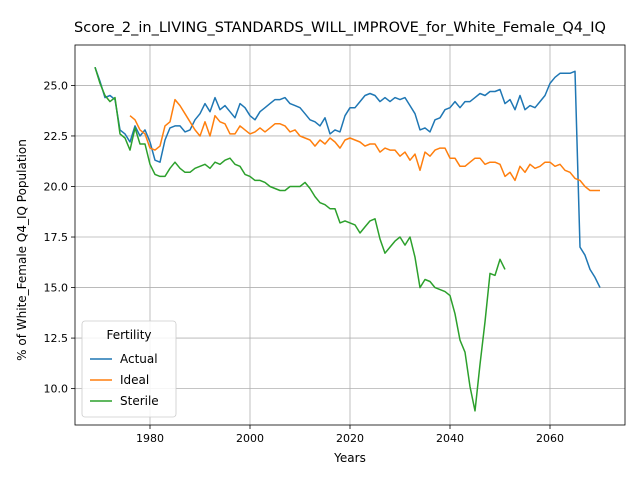  I want to click on series-line-ideal, so click(364, 145).